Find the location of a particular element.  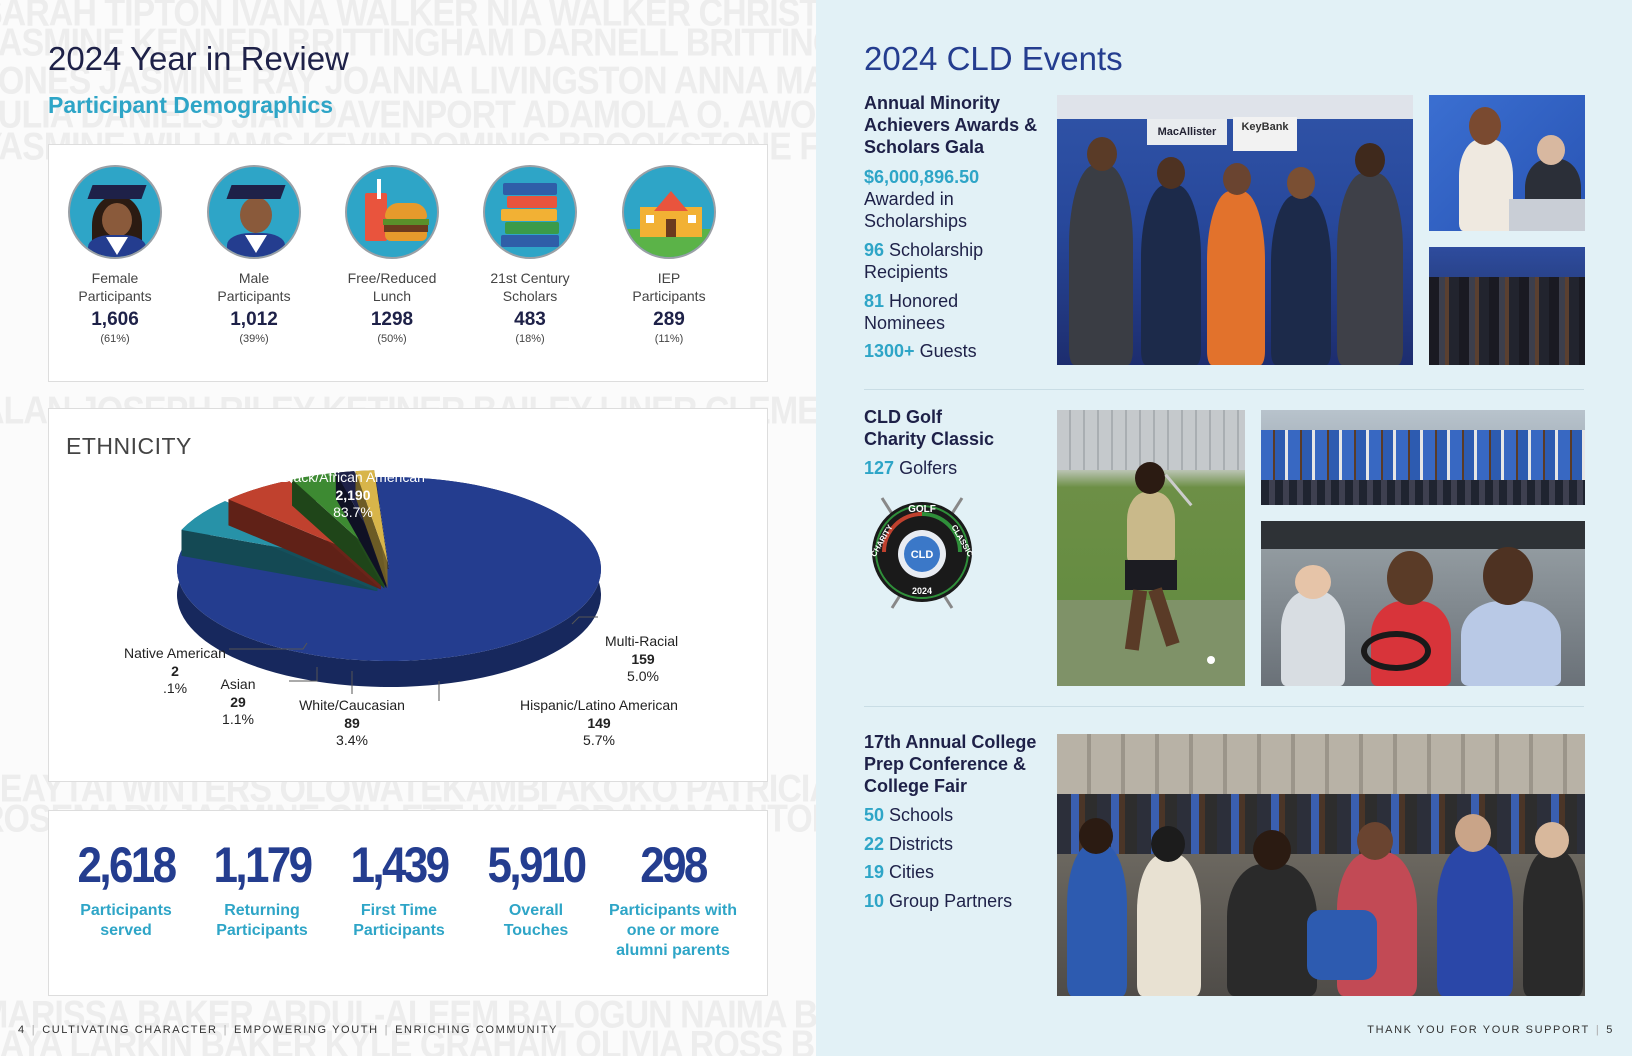

gala-ceremony-photo is located at coordinates (1507, 306).